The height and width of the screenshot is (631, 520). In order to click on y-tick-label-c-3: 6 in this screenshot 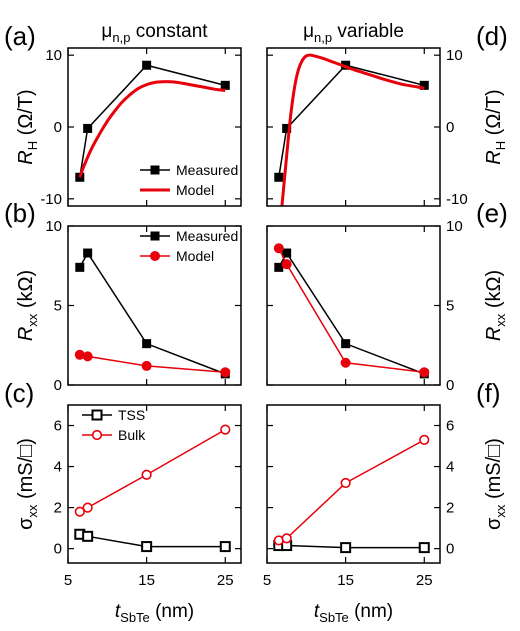, I will do `click(58, 426)`.